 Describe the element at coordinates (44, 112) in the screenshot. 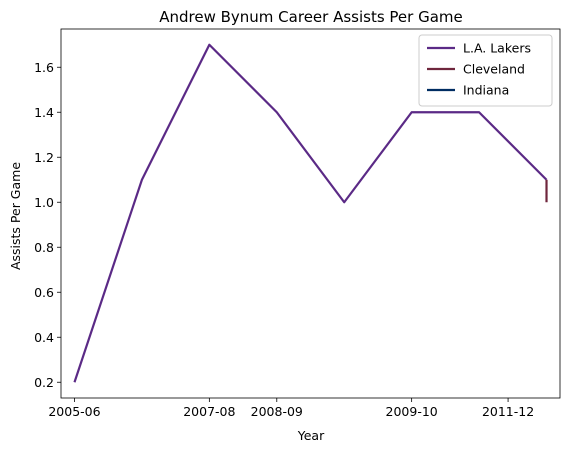

I see `y-tick-label: 1.4` at that location.